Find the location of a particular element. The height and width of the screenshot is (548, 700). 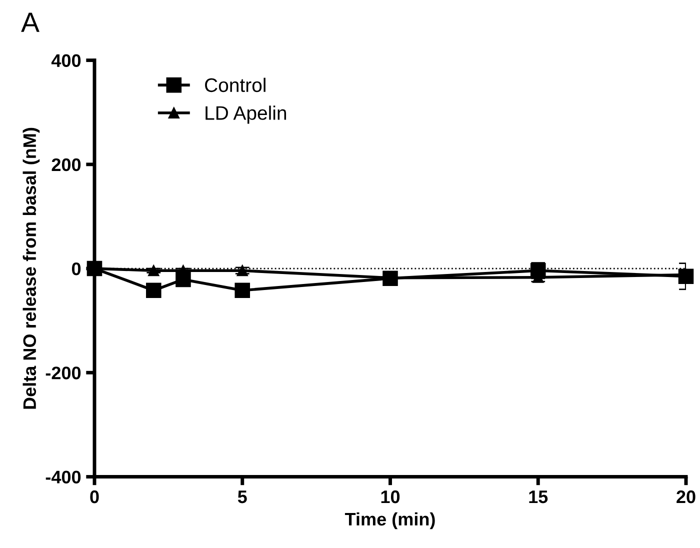

x-tick-label: 20 is located at coordinates (686, 497).